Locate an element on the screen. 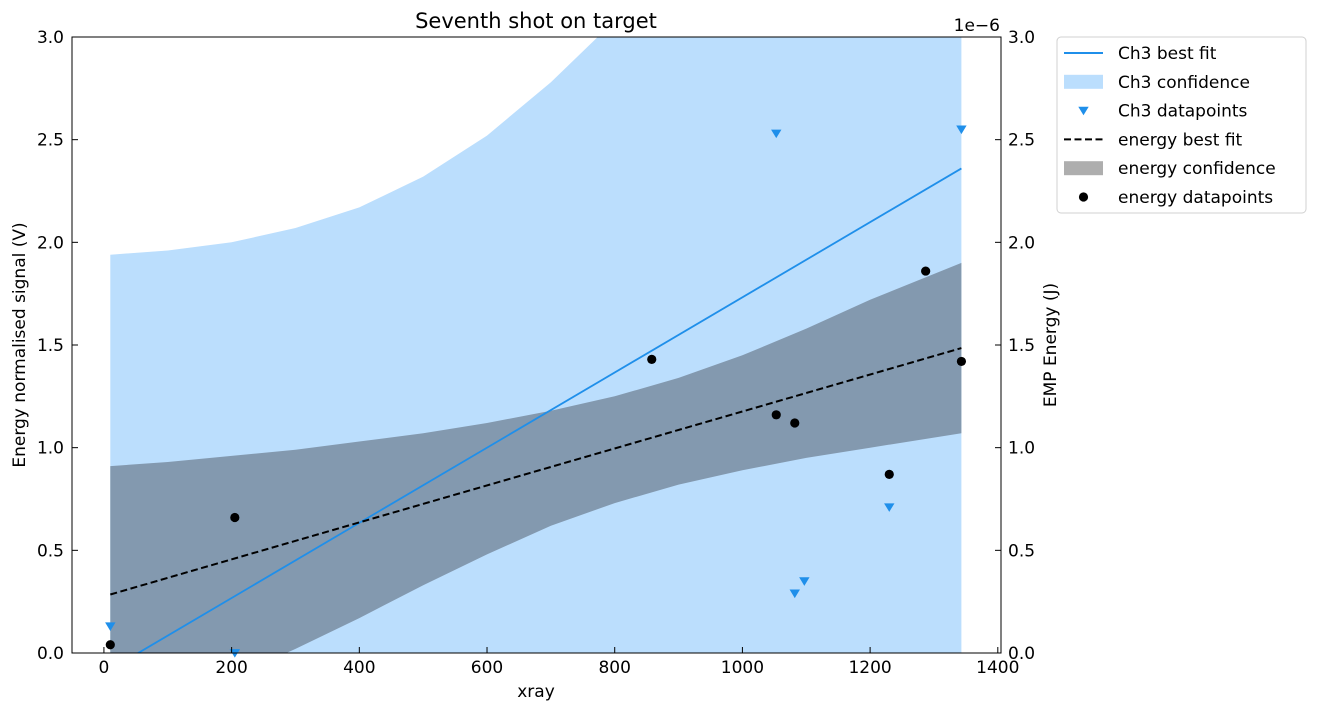 This screenshot has width=1317, height=710. x-tick-label: 600 is located at coordinates (487, 668).